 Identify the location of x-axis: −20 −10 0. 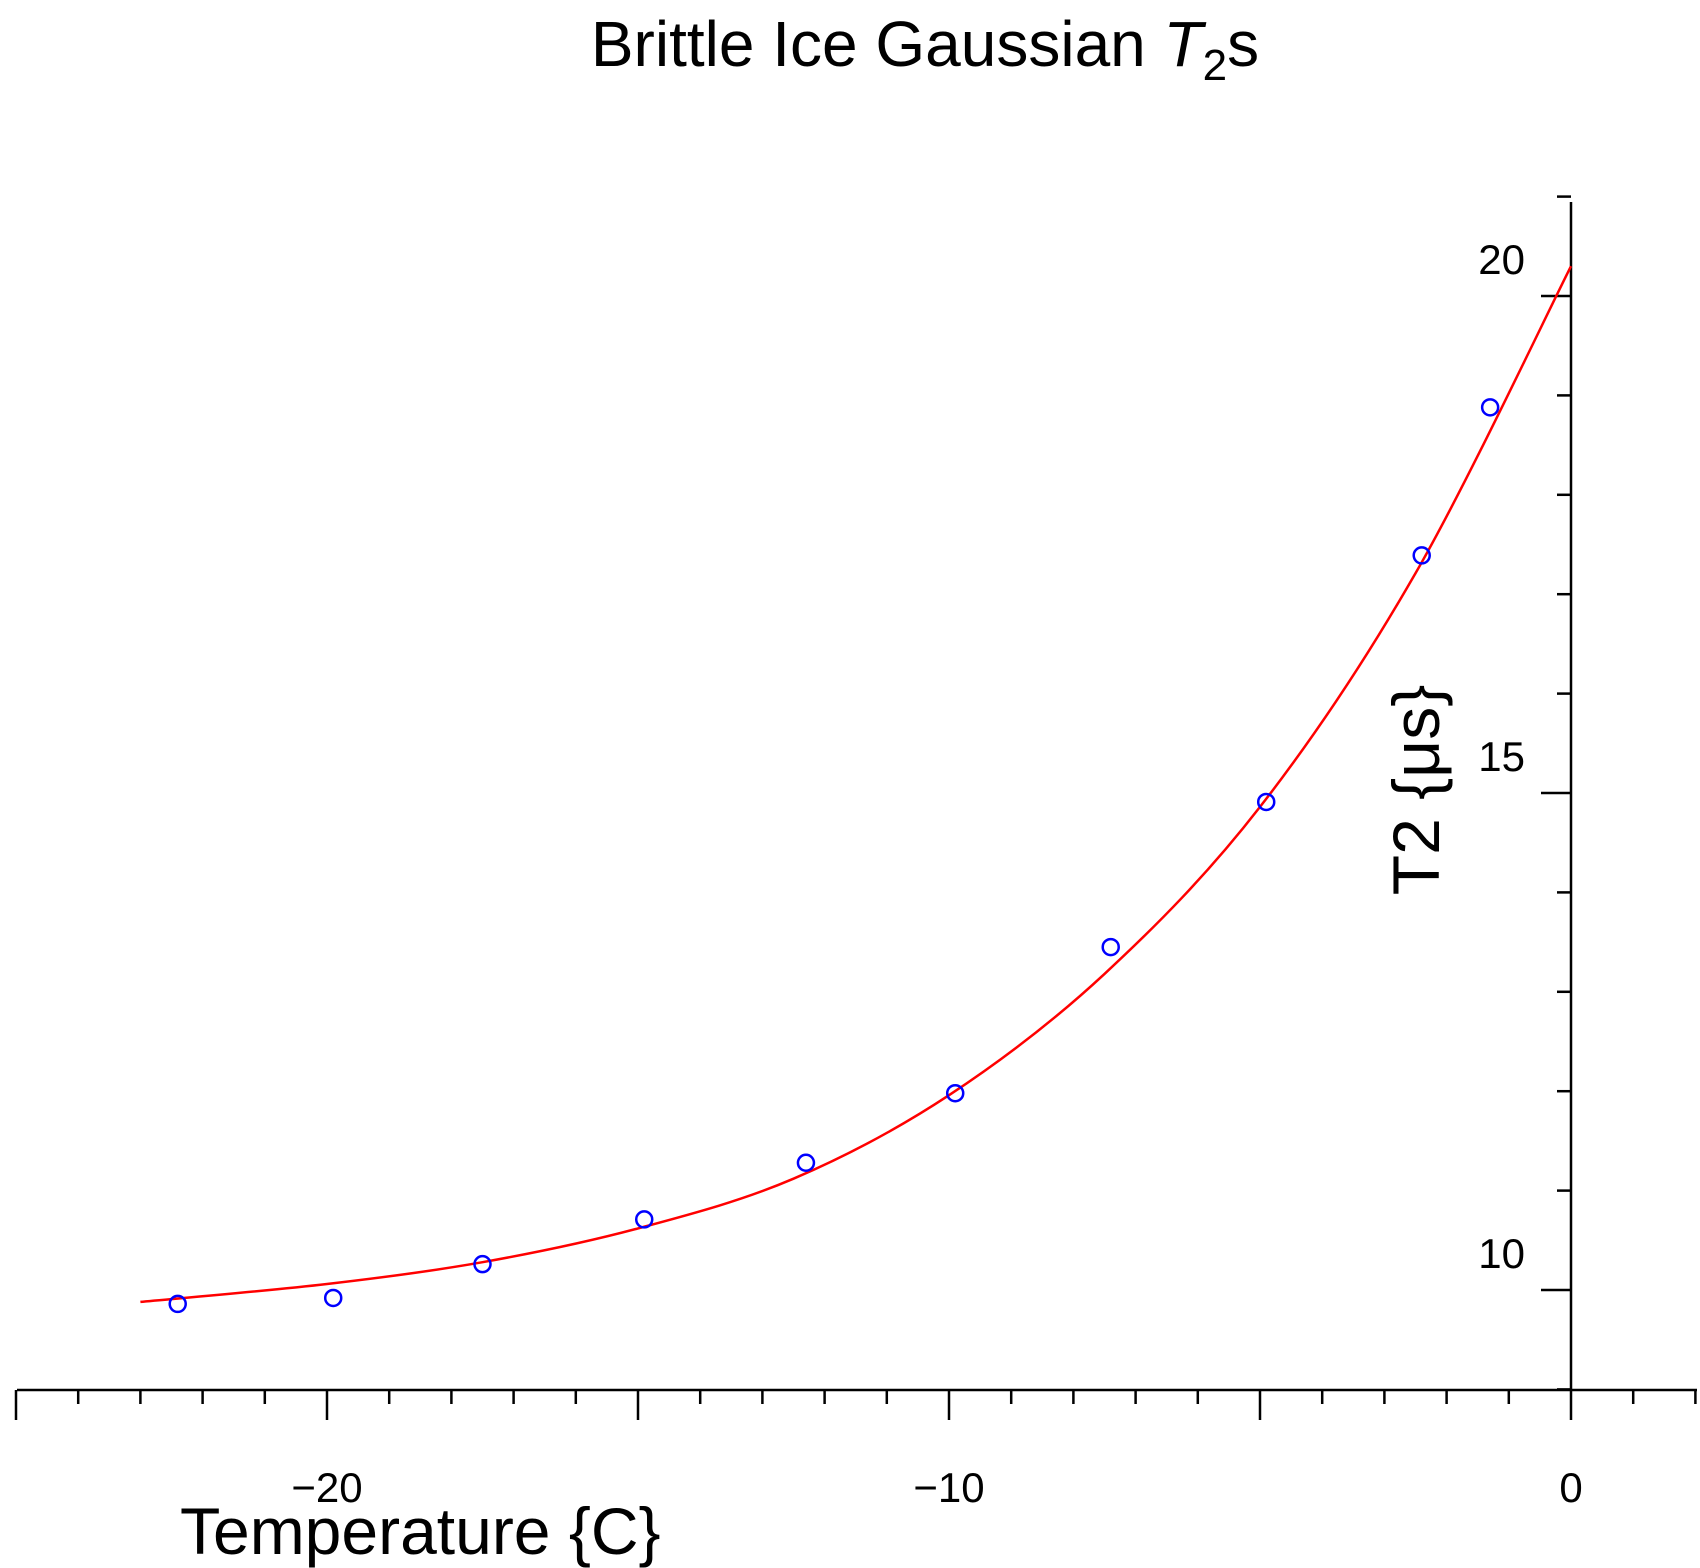
(855, 1449).